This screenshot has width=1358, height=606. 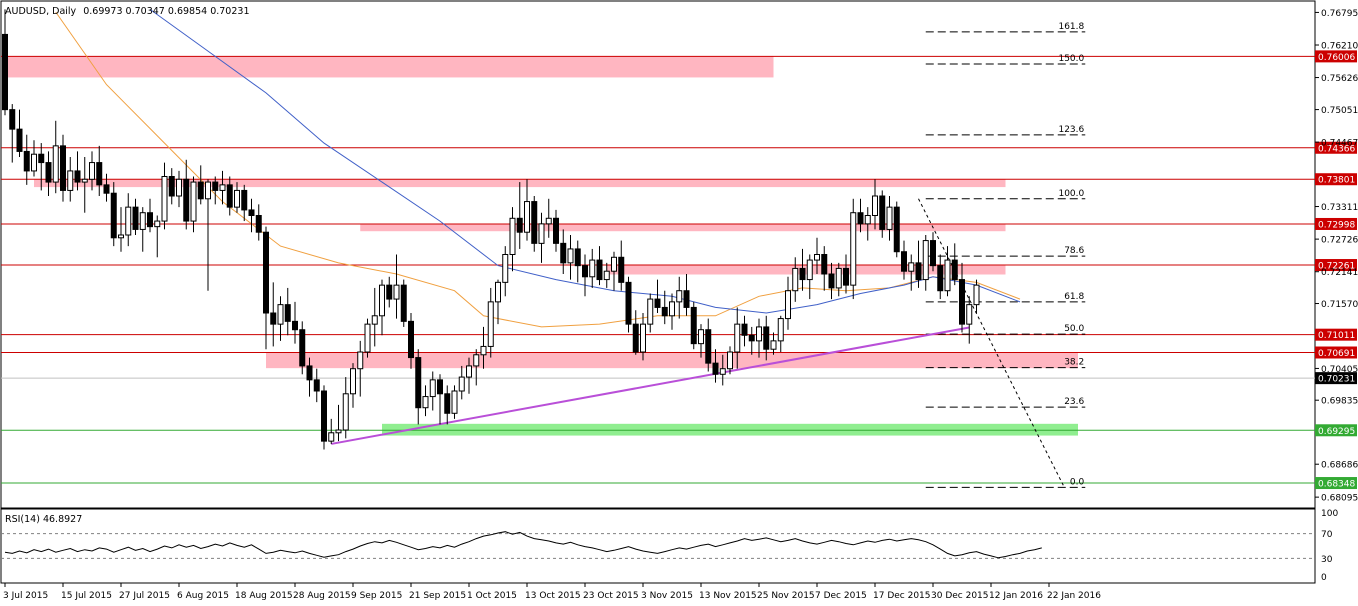 I want to click on level-label-2: 0.73801, so click(x=1336, y=181).